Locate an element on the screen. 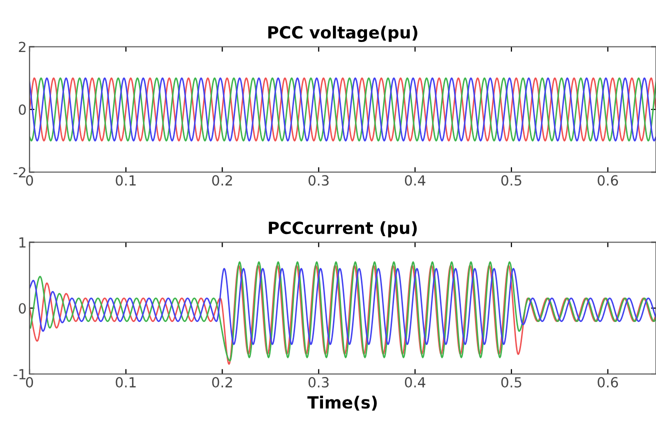 The height and width of the screenshot is (425, 656). chart-title: PCCcurrent (pu) is located at coordinates (342, 229).